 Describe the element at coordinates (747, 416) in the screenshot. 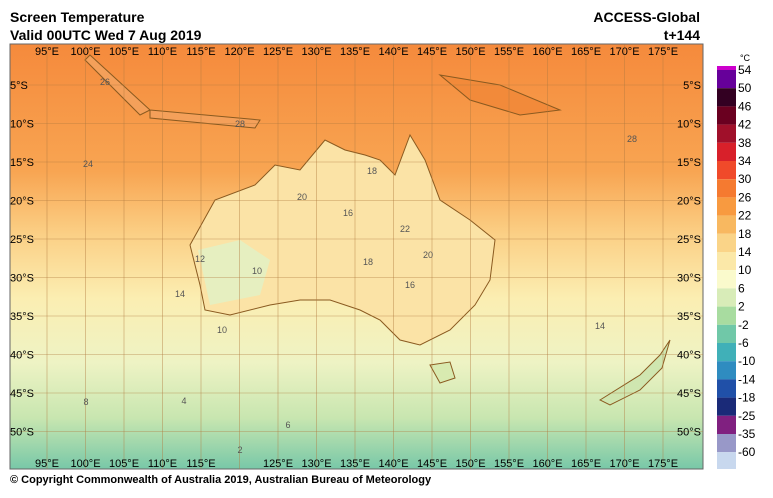

I see `colorbar-label: -25` at that location.